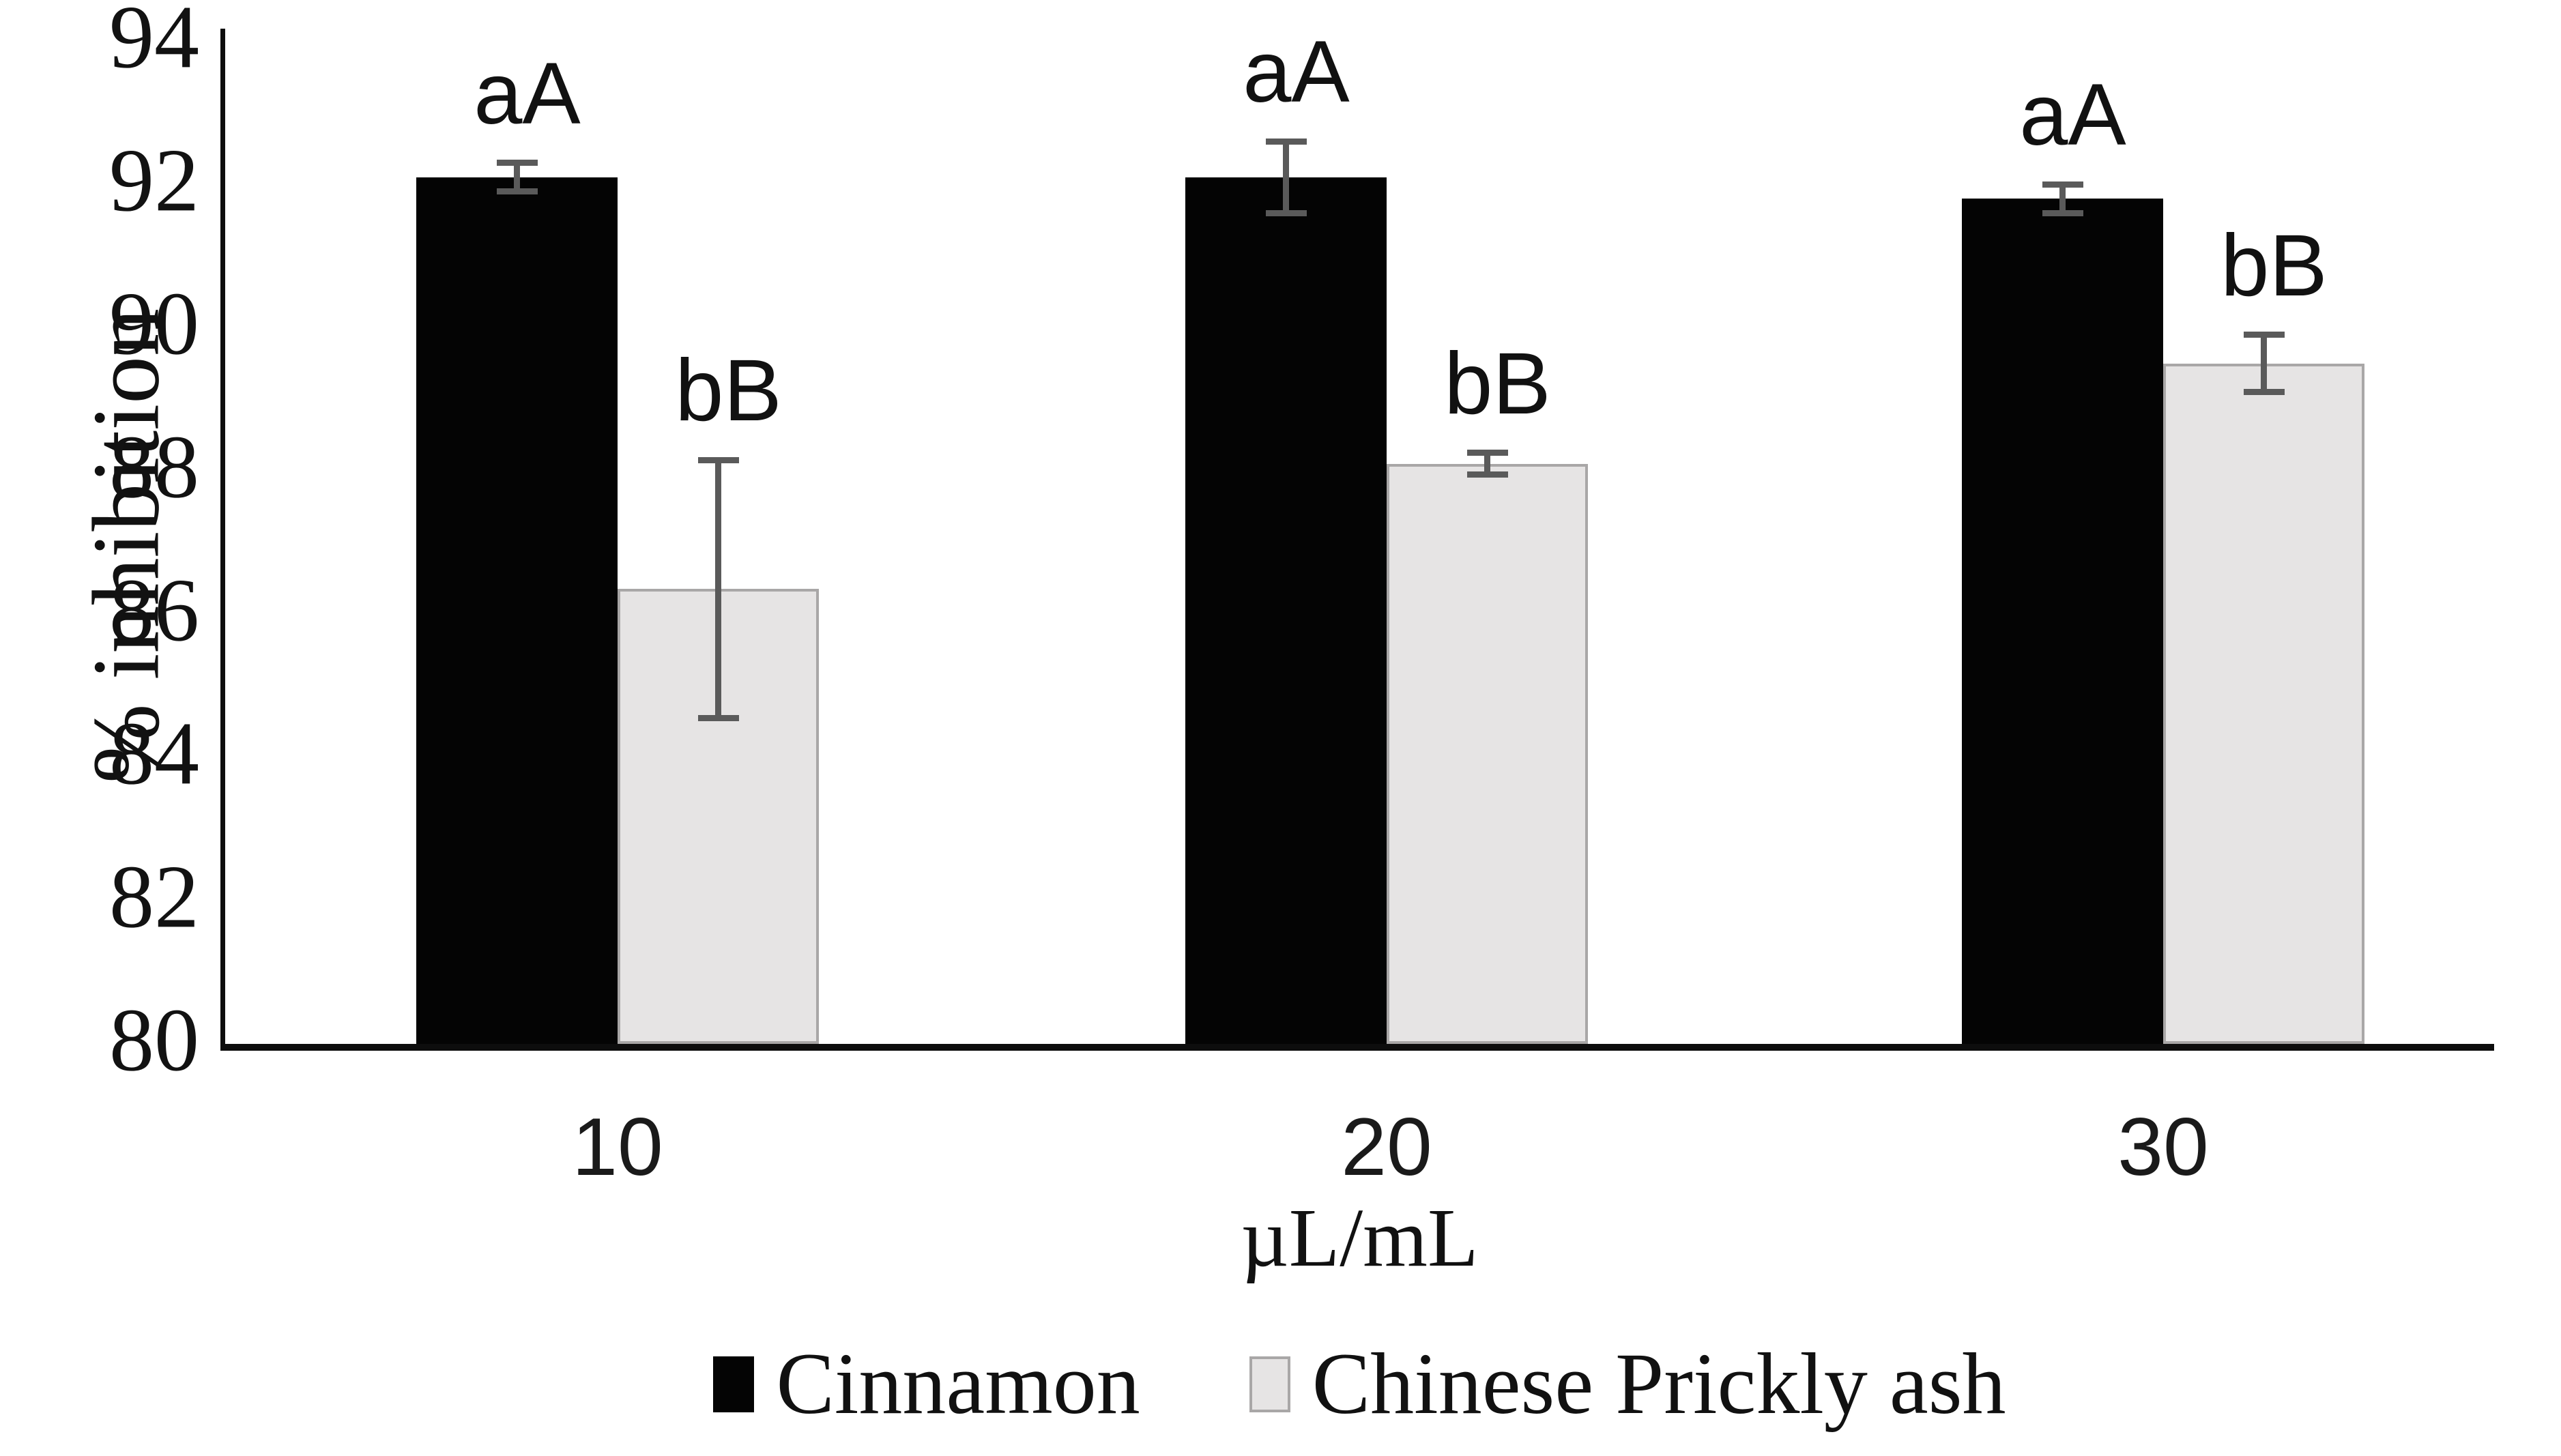 The width and height of the screenshot is (2561, 1456). Describe the element at coordinates (2072, 115) in the screenshot. I see `significance-label-cinnamon-30: aA` at that location.